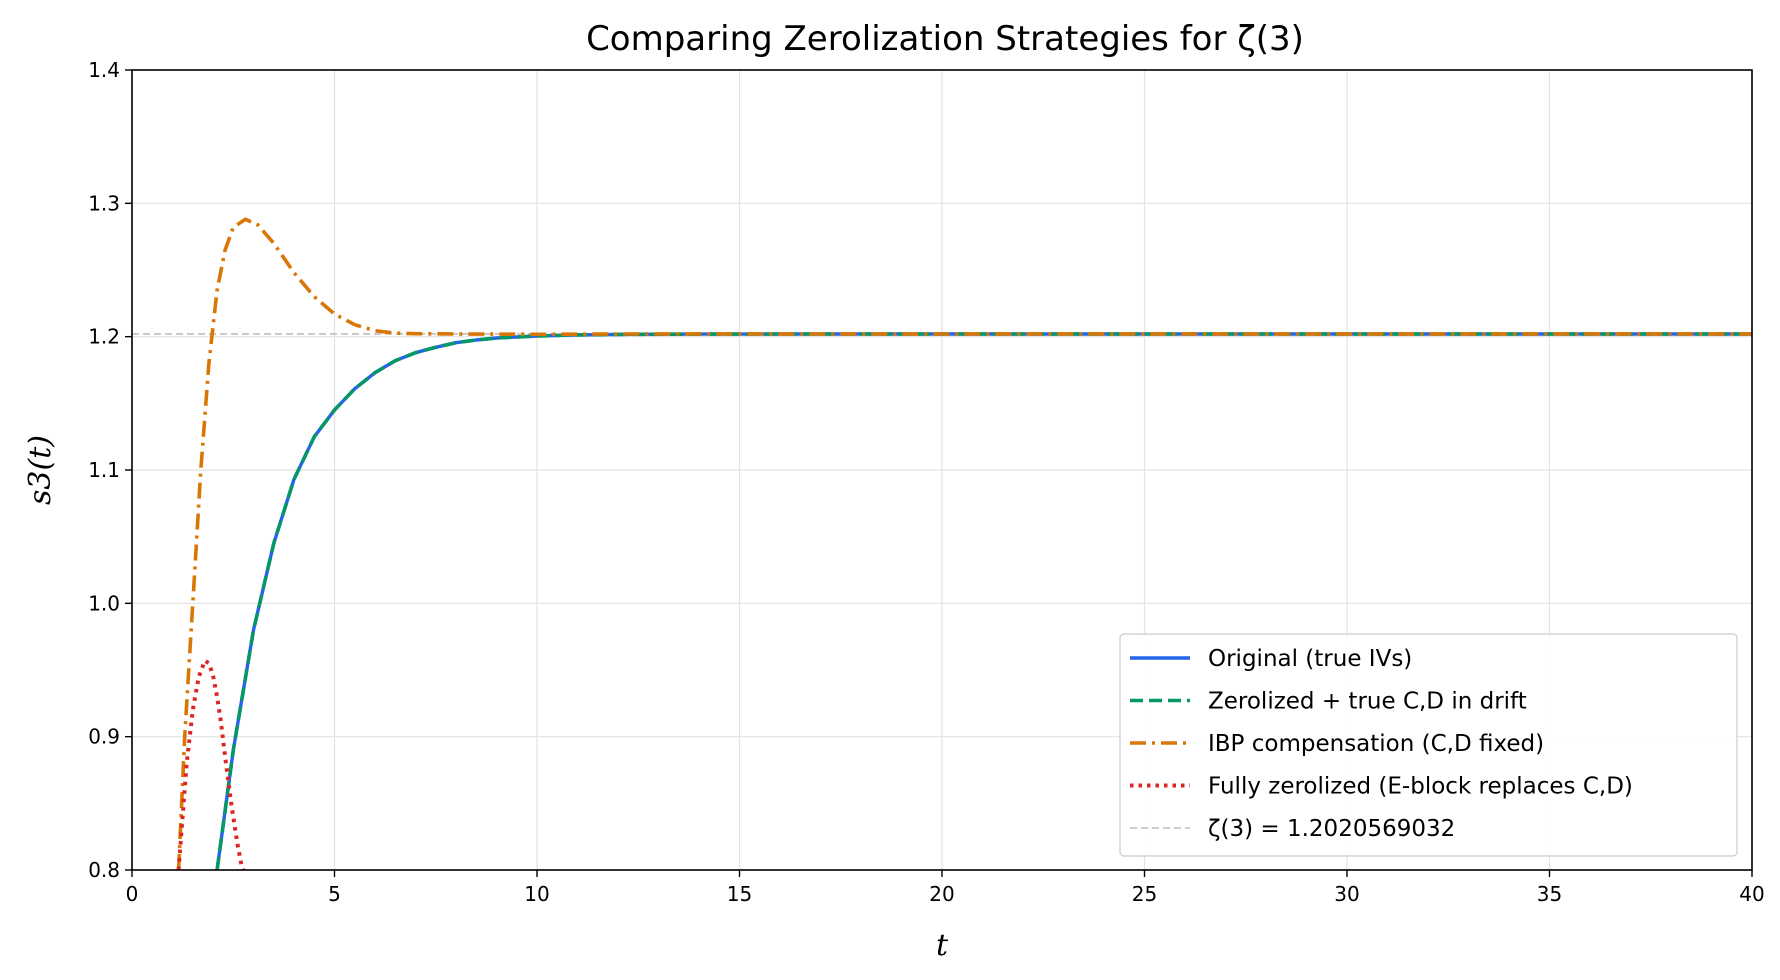 This screenshot has width=1780, height=980. I want to click on y-axis-label: s3(t), so click(40, 470).